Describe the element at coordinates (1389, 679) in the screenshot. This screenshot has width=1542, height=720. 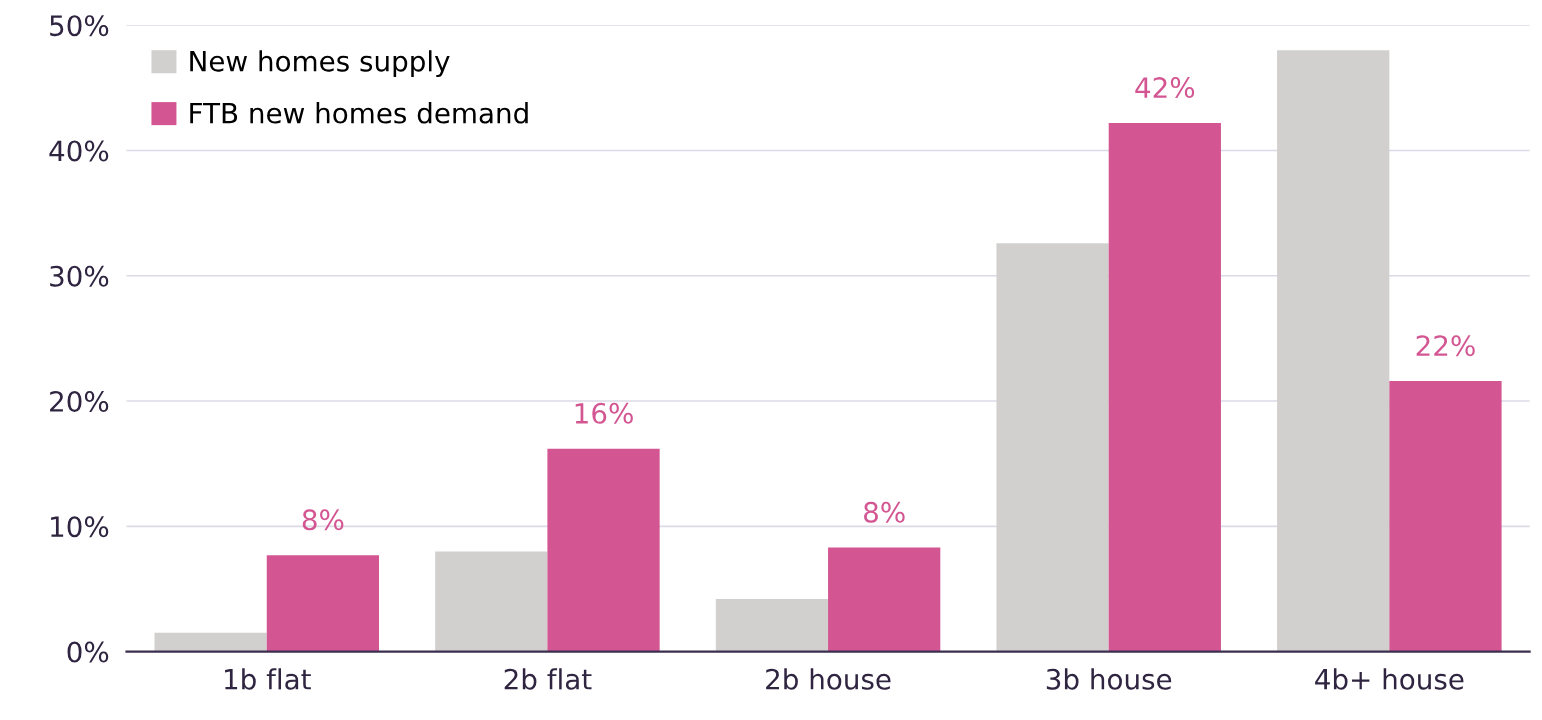
I see `x-tick-label: 4b+ house` at that location.